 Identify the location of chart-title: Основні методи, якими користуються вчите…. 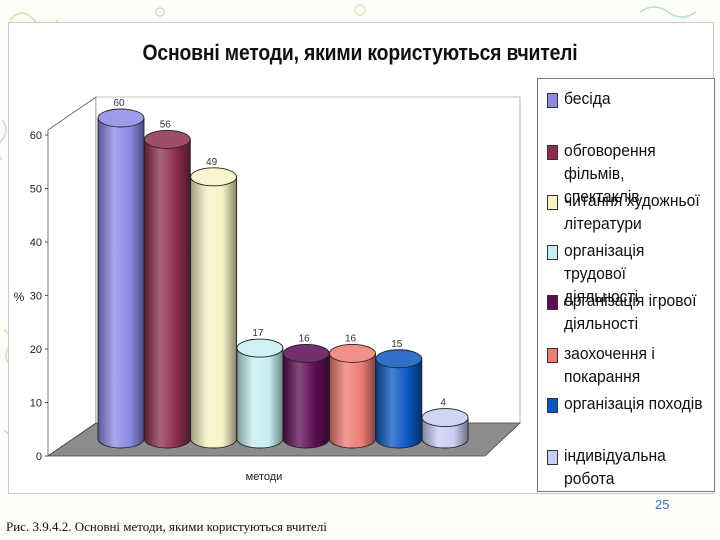
(360, 52).